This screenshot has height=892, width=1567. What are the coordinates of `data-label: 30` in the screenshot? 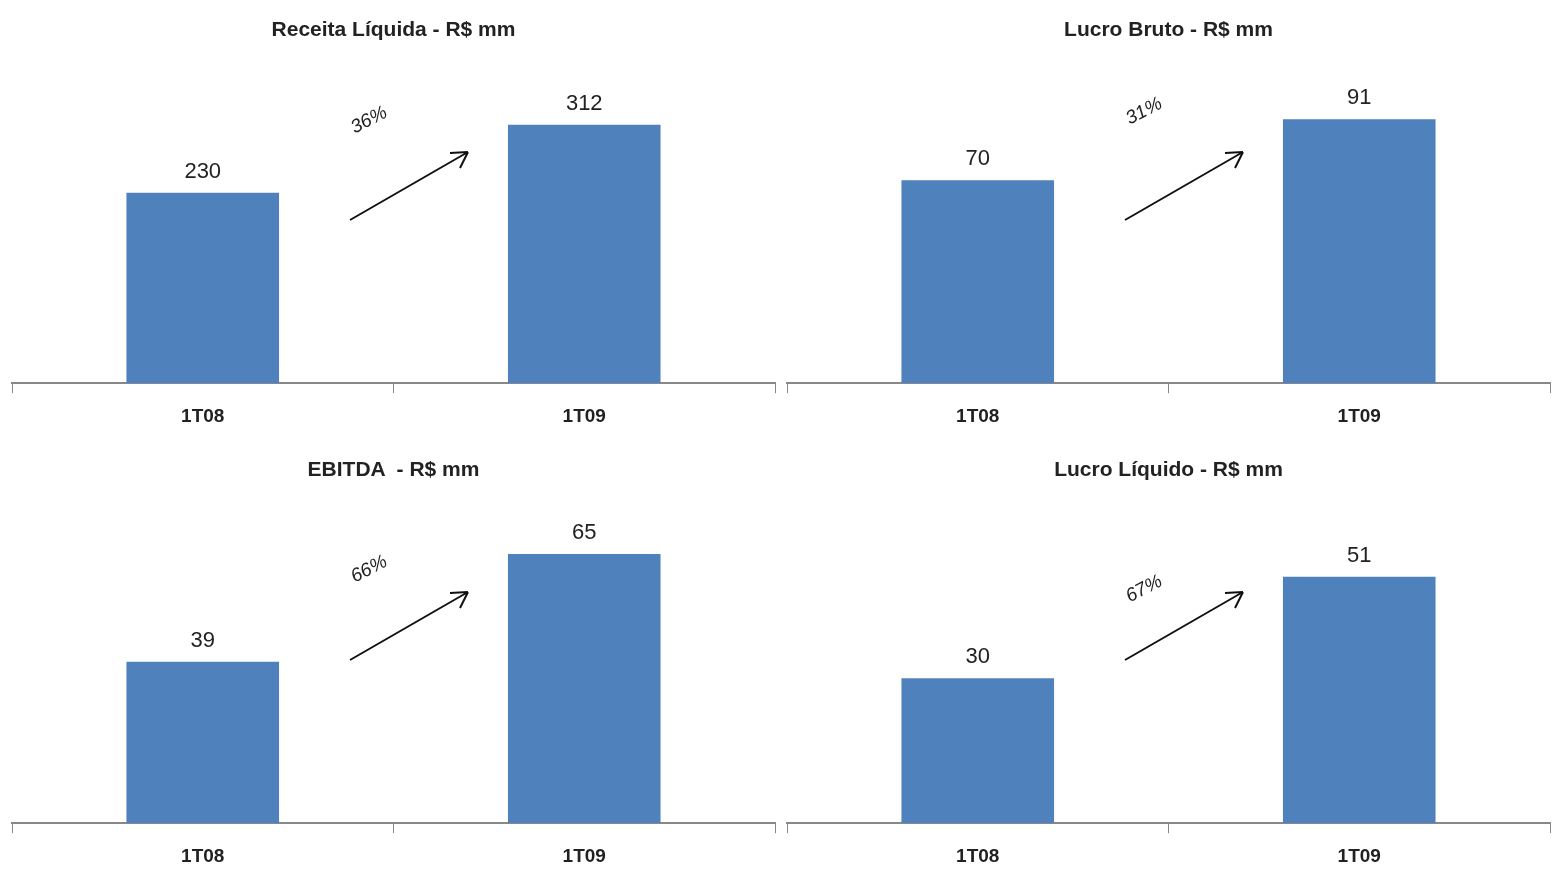 It's located at (977, 656).